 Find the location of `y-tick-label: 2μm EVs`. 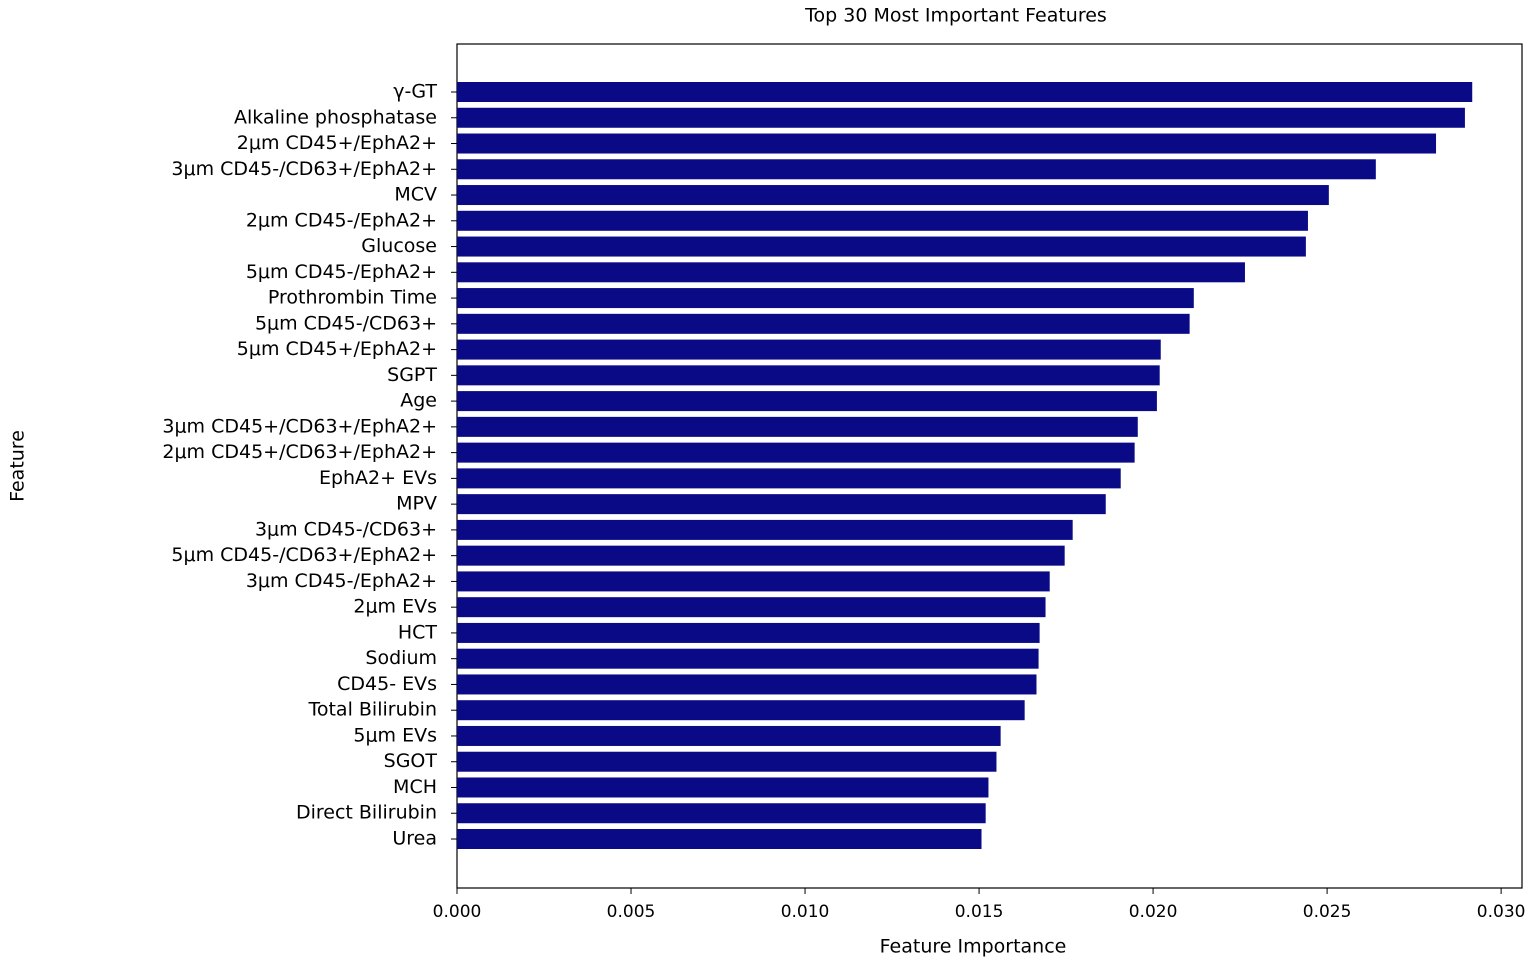

y-tick-label: 2μm EVs is located at coordinates (395, 607).